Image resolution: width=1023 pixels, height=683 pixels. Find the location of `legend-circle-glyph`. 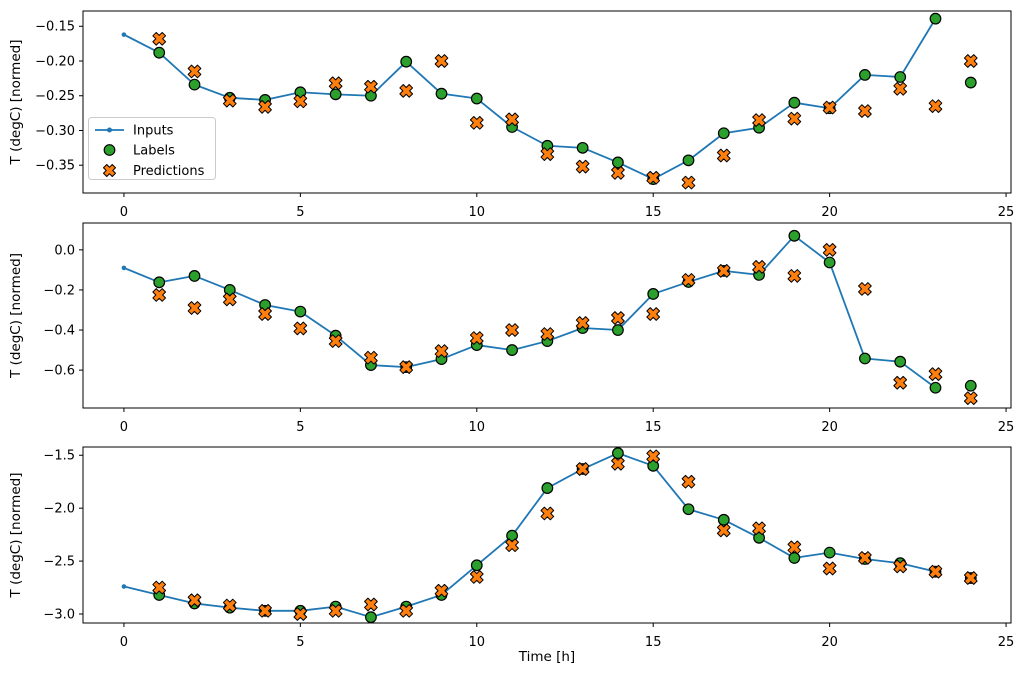

legend-circle-glyph is located at coordinates (109, 150).